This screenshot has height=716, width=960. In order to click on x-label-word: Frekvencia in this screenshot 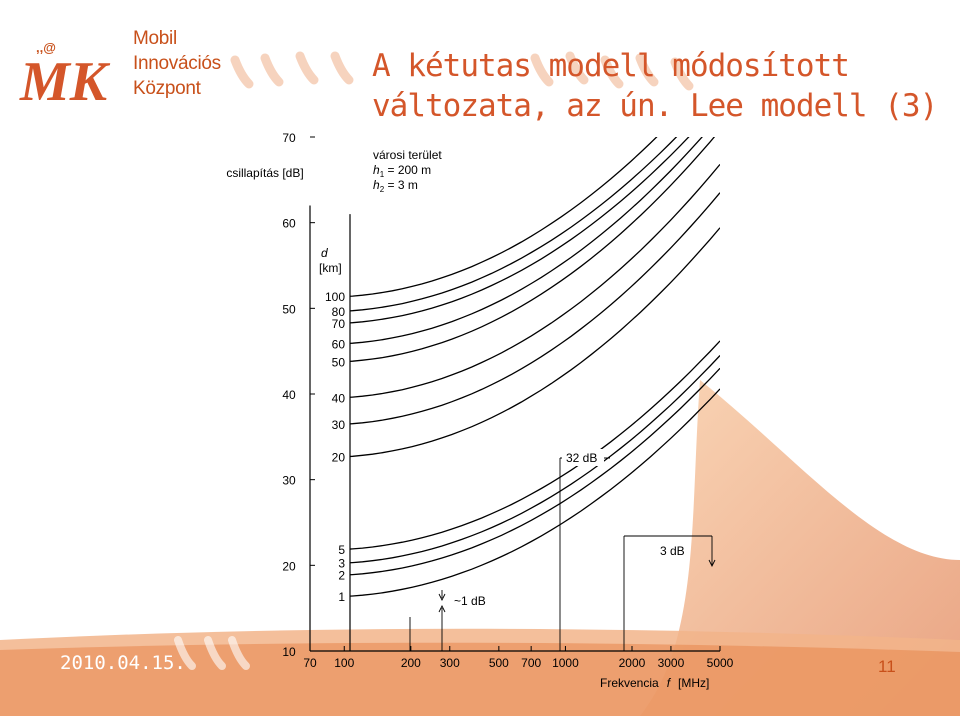, I will do `click(629, 683)`.